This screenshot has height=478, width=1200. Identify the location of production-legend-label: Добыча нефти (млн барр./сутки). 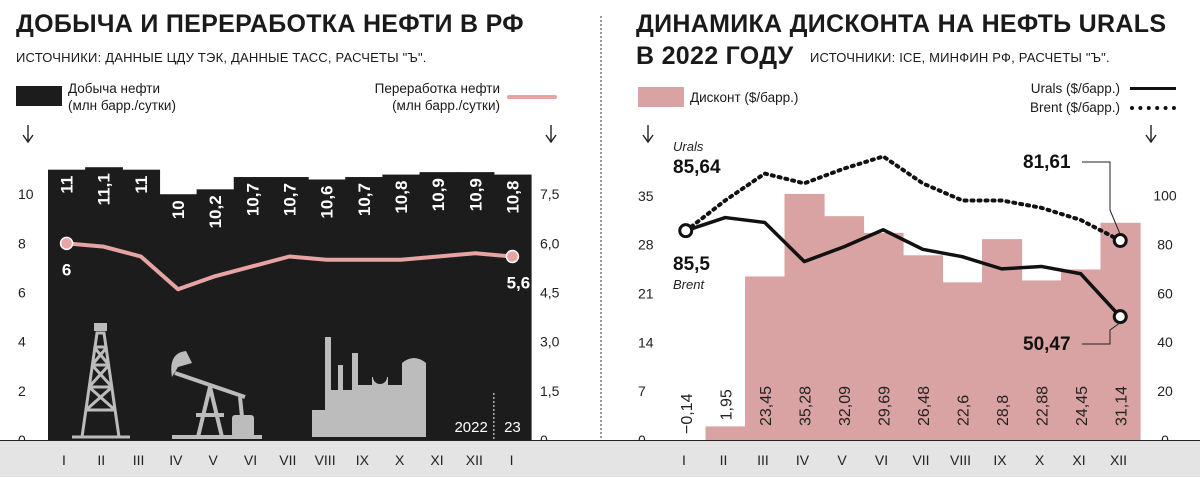
(122, 97).